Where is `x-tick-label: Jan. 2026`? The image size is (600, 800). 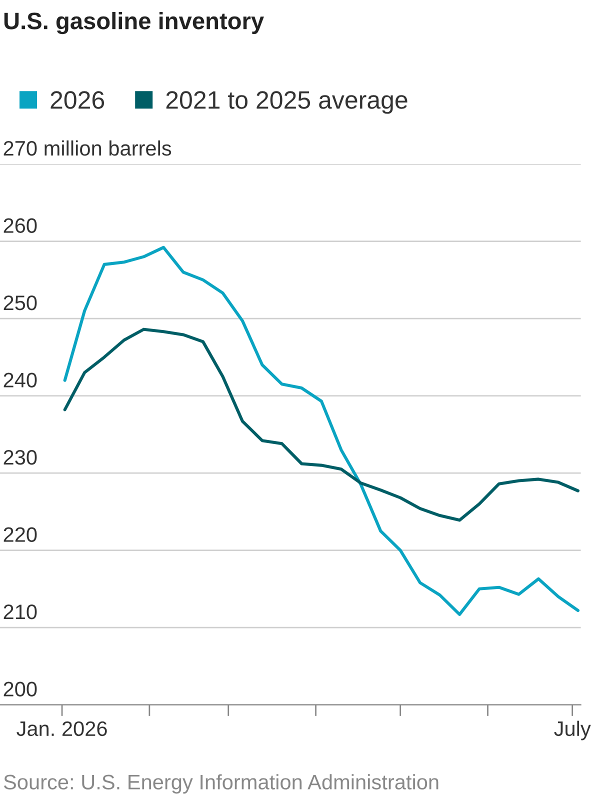
x-tick-label: Jan. 2026 is located at coordinates (61, 728).